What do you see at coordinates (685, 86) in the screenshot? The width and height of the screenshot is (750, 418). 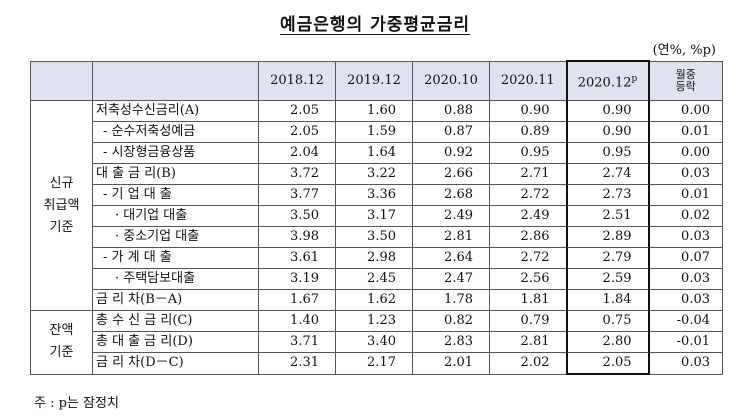 I see `mom-line2: 등락` at bounding box center [685, 86].